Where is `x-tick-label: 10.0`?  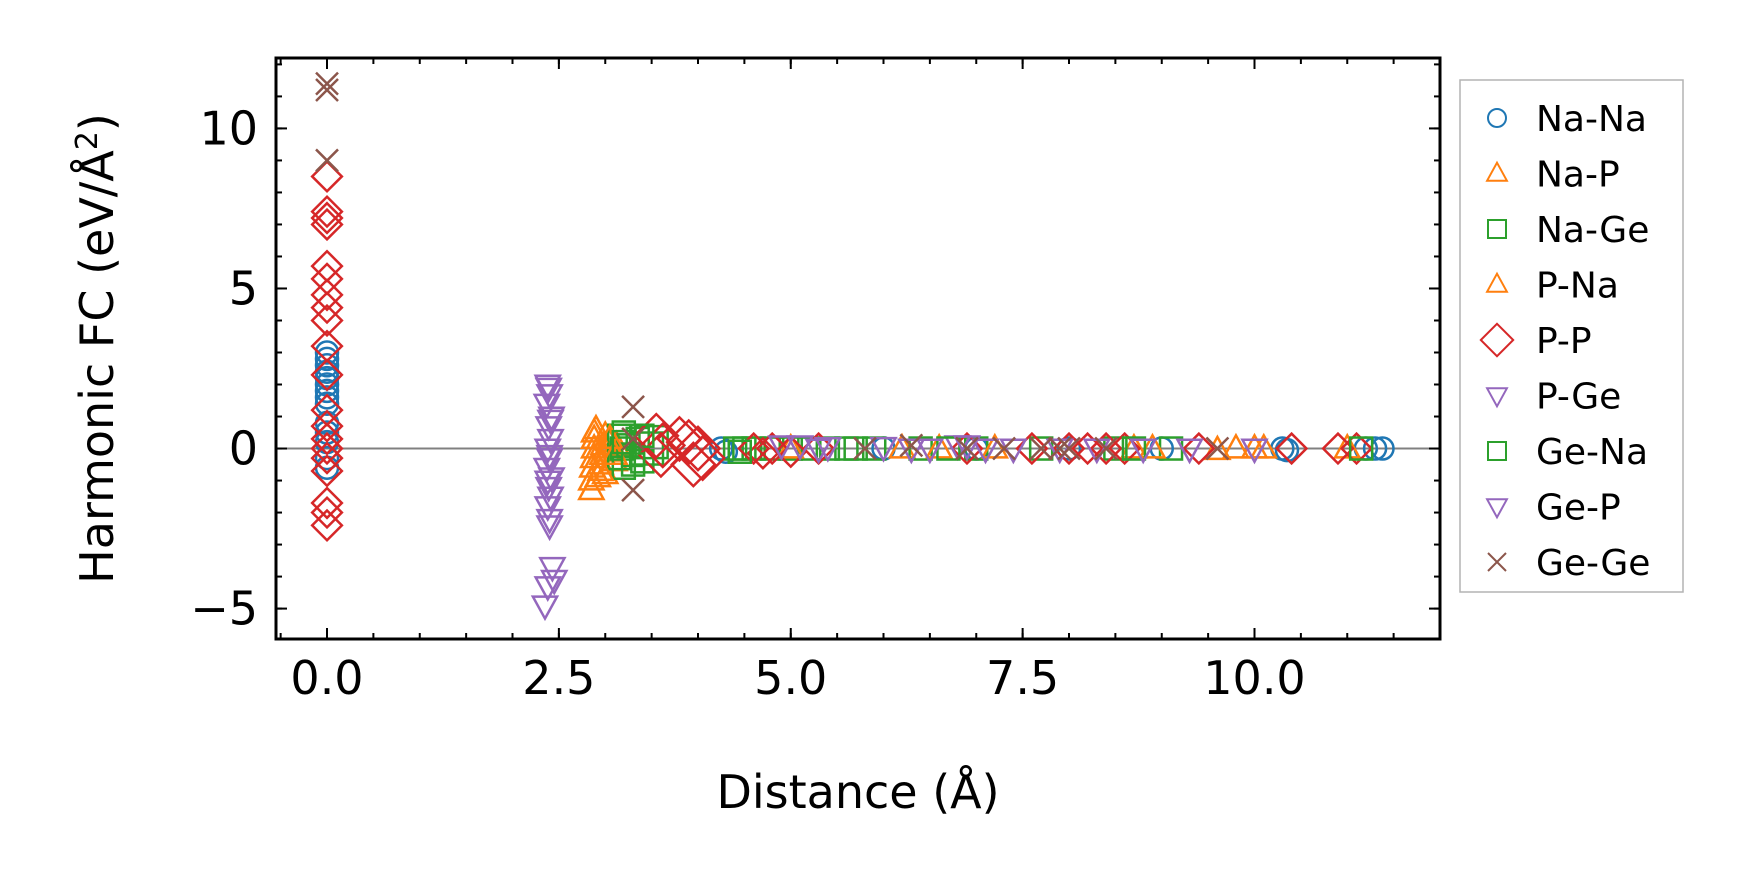
x-tick-label: 10.0 is located at coordinates (1254, 678).